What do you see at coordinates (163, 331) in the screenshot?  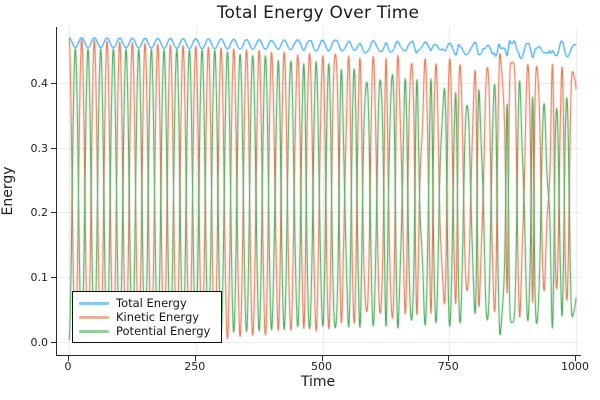 I see `legend-label: Potential Energy` at bounding box center [163, 331].